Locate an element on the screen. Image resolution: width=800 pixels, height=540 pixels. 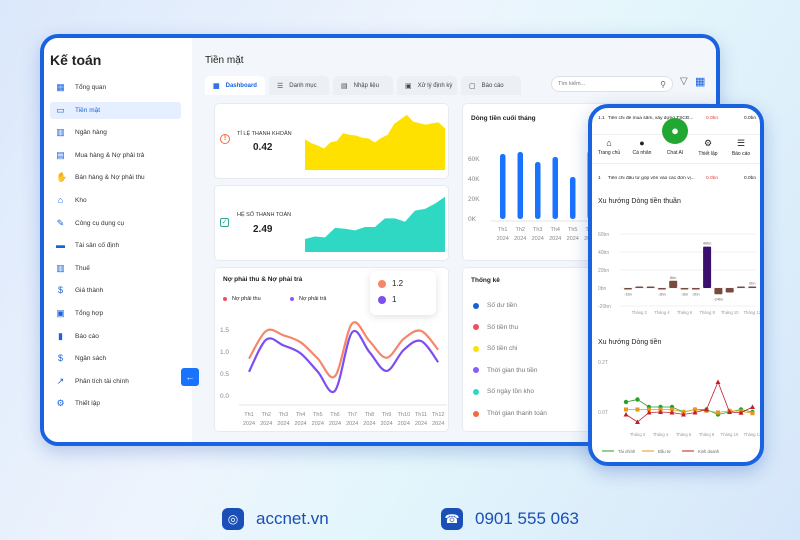
sparkline-area is located at coordinates (375, 224).